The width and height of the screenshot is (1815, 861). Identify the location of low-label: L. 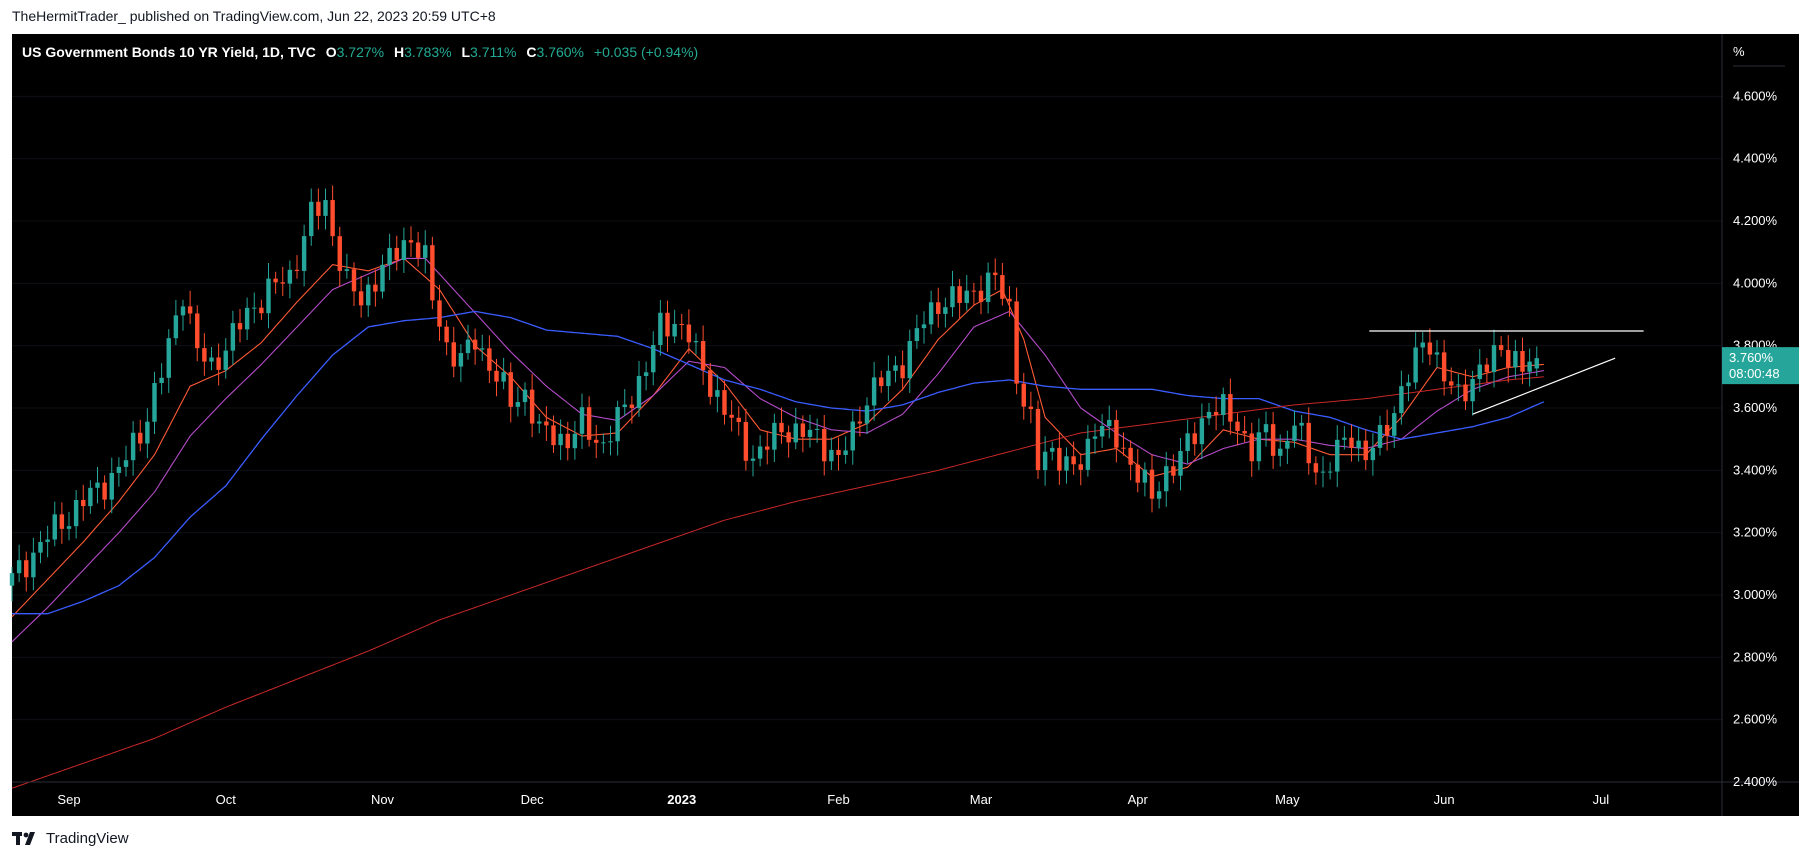
(466, 52).